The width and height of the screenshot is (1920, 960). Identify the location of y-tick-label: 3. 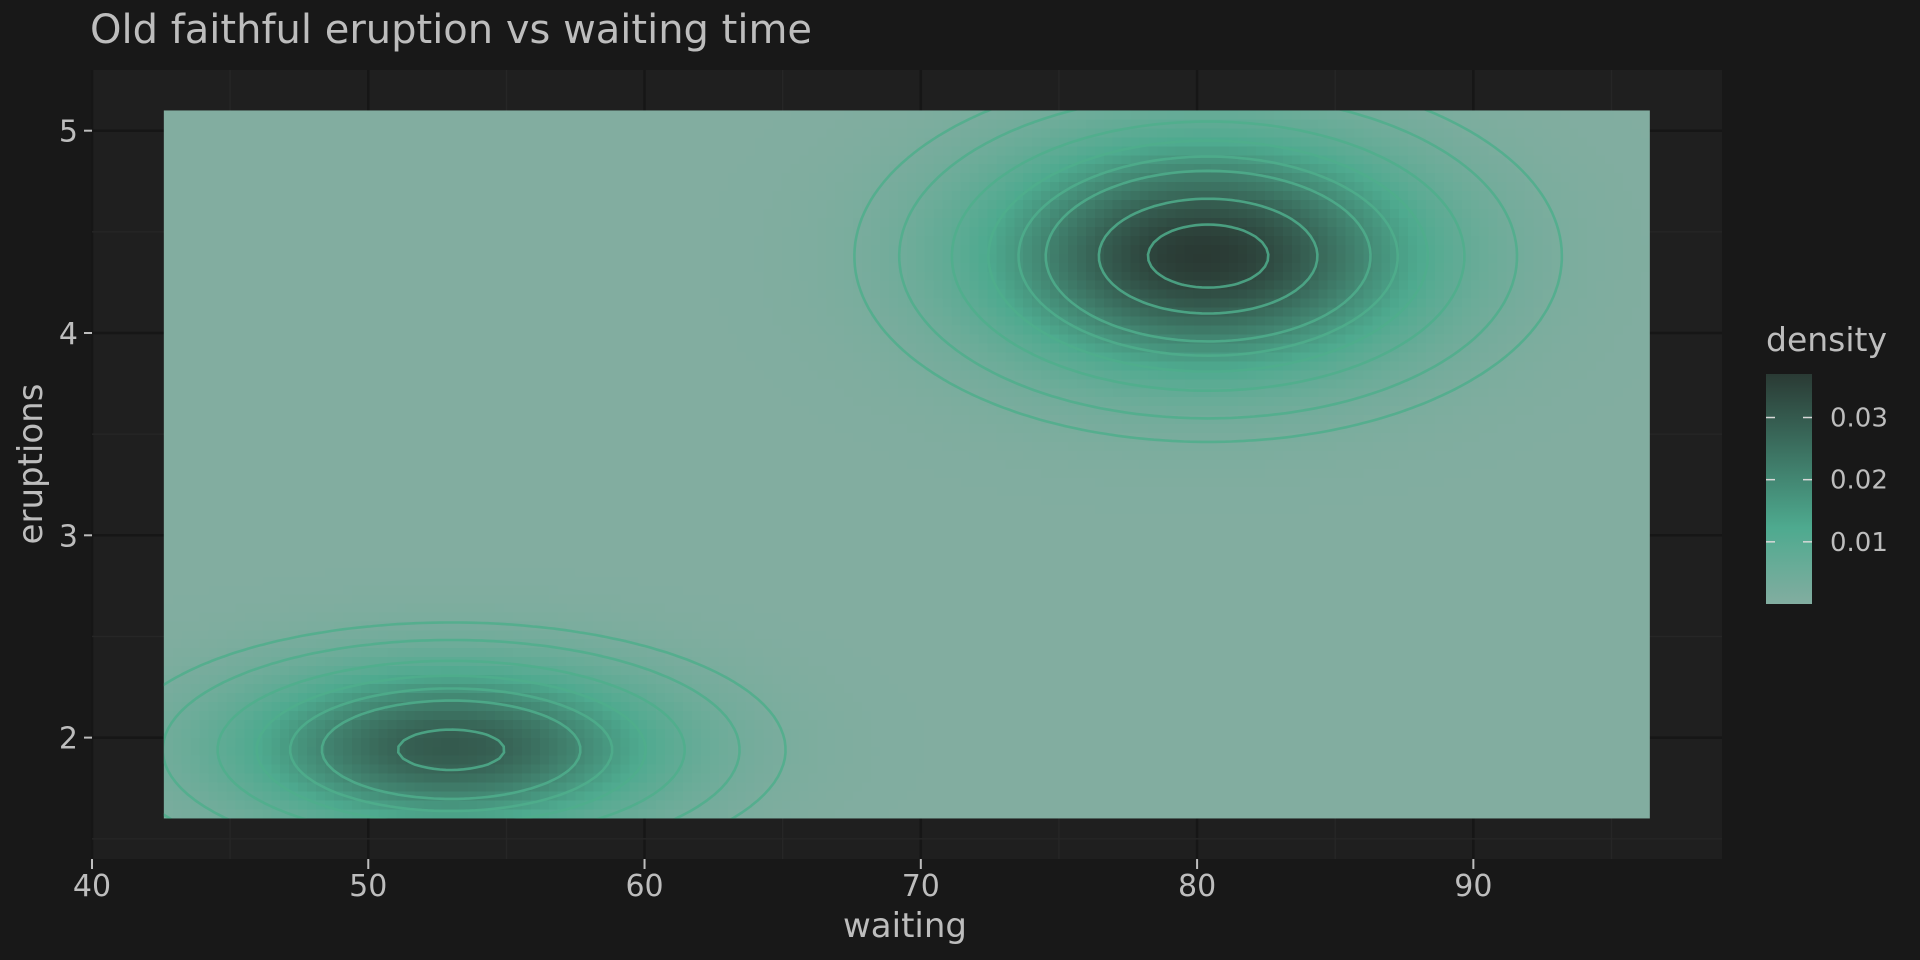
(68, 536).